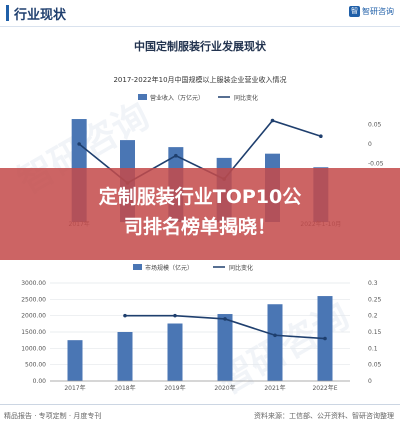 Image resolution: width=400 pixels, height=432 pixels. Describe the element at coordinates (376, 164) in the screenshot. I see `right-axis-tick: -0.05` at that location.